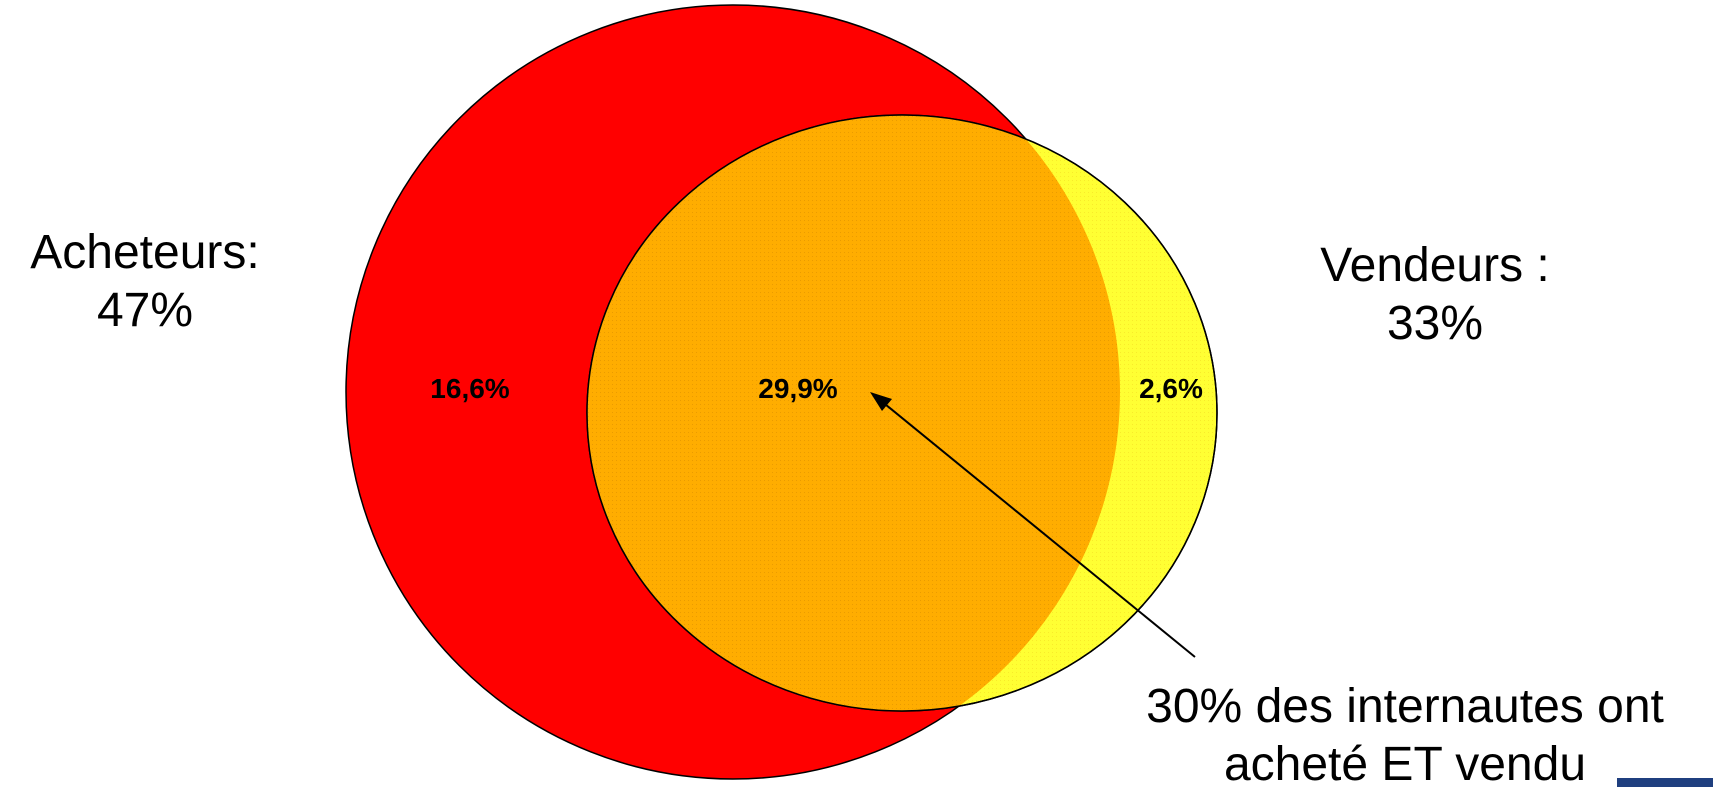  I want to click on sellers-label: Vendeurs : 33%, so click(1435, 295).